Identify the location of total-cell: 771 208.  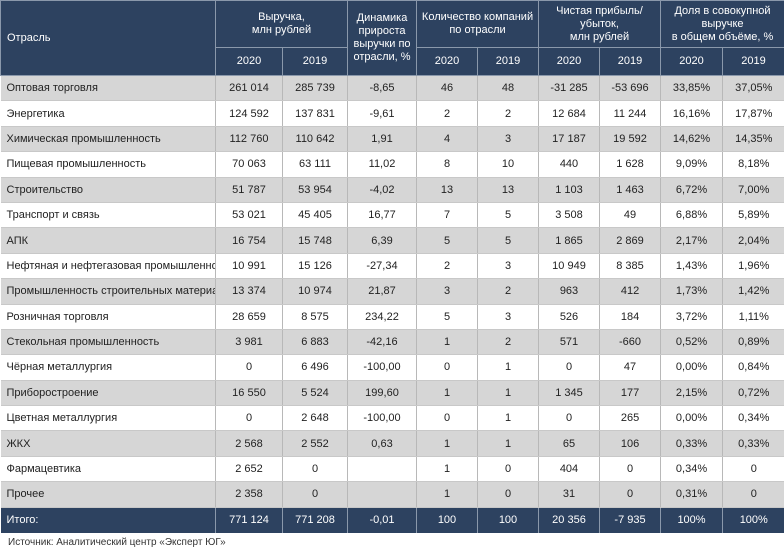
(315, 520).